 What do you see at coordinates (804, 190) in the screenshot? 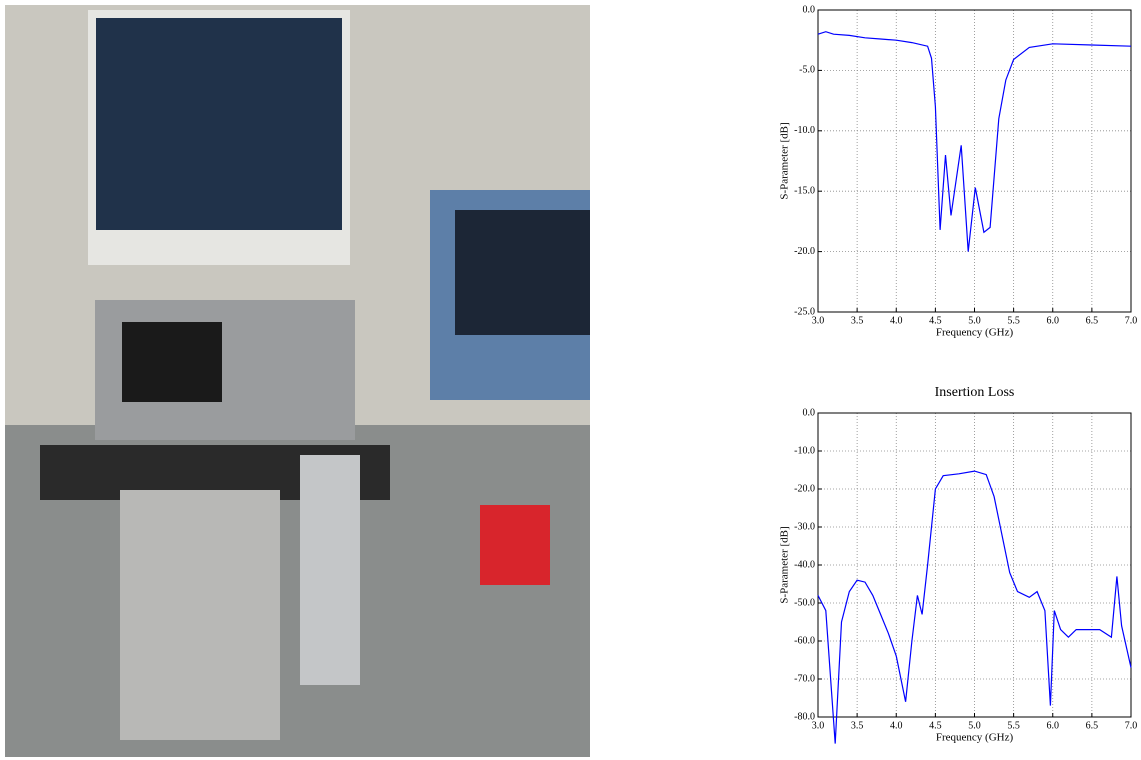
I see `y-tick-label: -15.0` at bounding box center [804, 190].